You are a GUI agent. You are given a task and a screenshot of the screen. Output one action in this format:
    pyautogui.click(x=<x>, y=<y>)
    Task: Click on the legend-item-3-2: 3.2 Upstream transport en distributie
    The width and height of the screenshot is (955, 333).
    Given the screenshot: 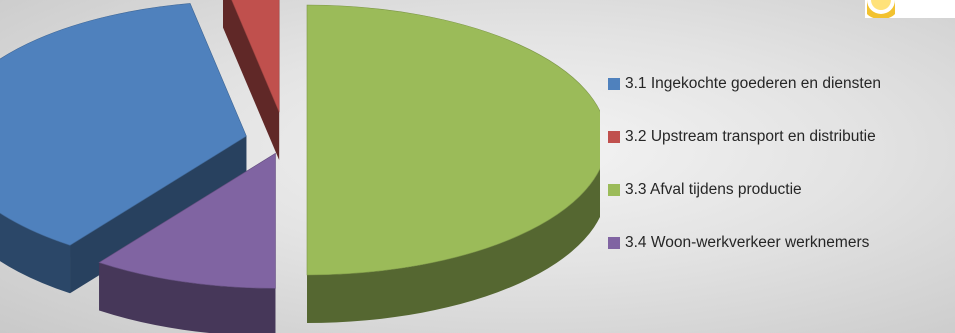 What is the action you would take?
    pyautogui.click(x=744, y=136)
    